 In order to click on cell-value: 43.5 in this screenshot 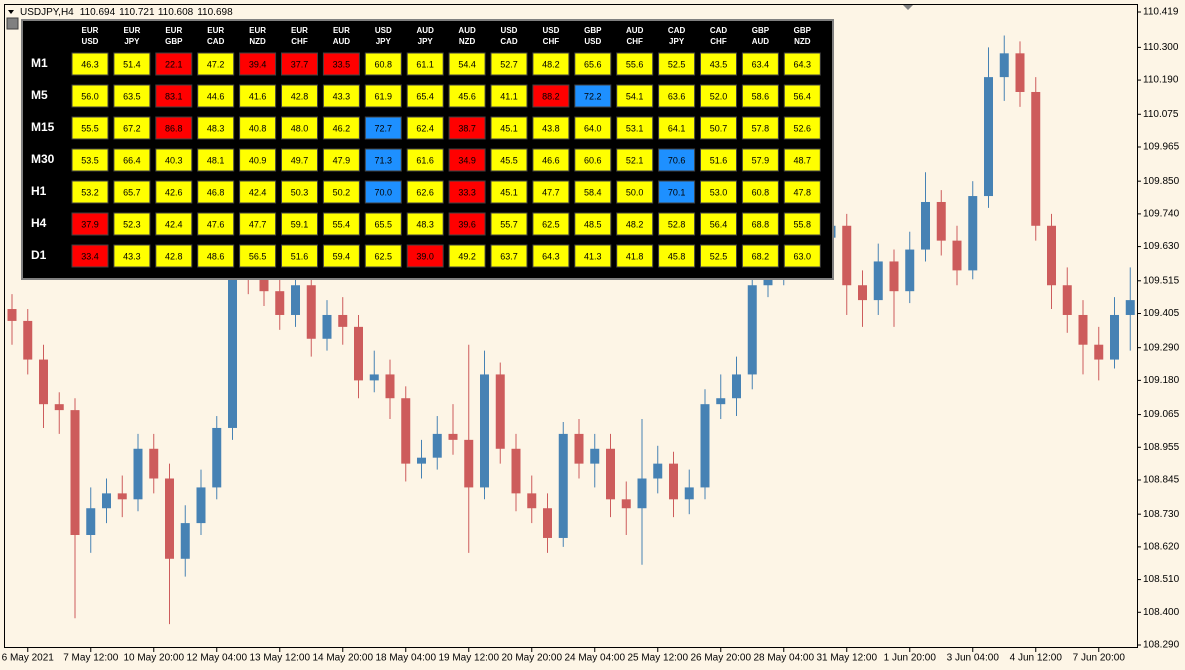, I will do `click(719, 64)`.